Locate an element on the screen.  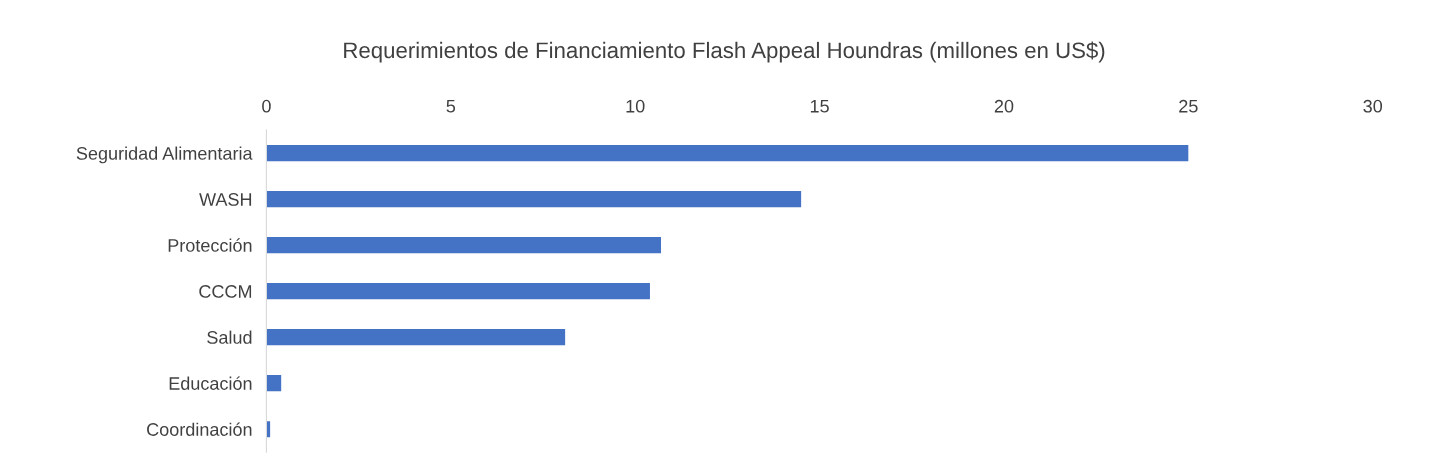
y-tick-label: CCCM is located at coordinates (225, 291).